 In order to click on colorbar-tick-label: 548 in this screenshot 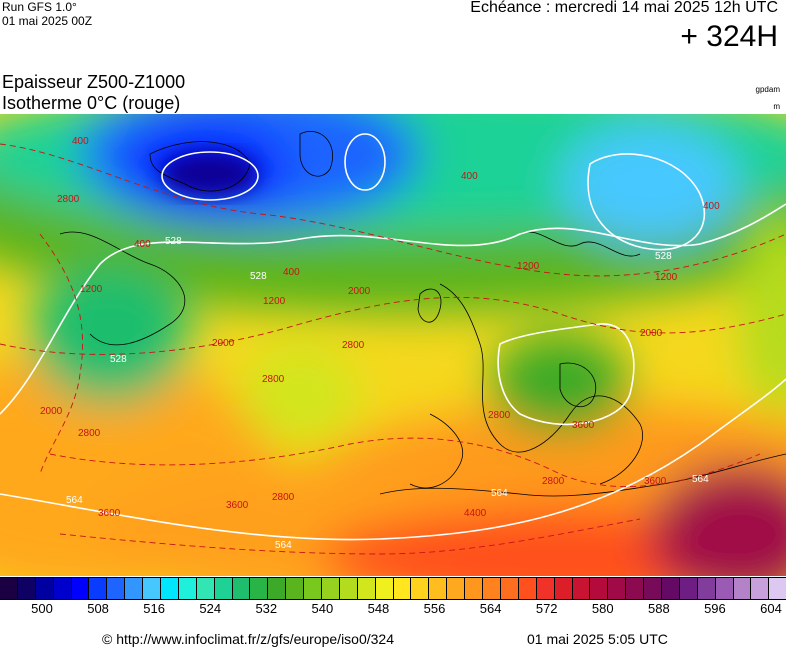, I will do `click(378, 608)`.